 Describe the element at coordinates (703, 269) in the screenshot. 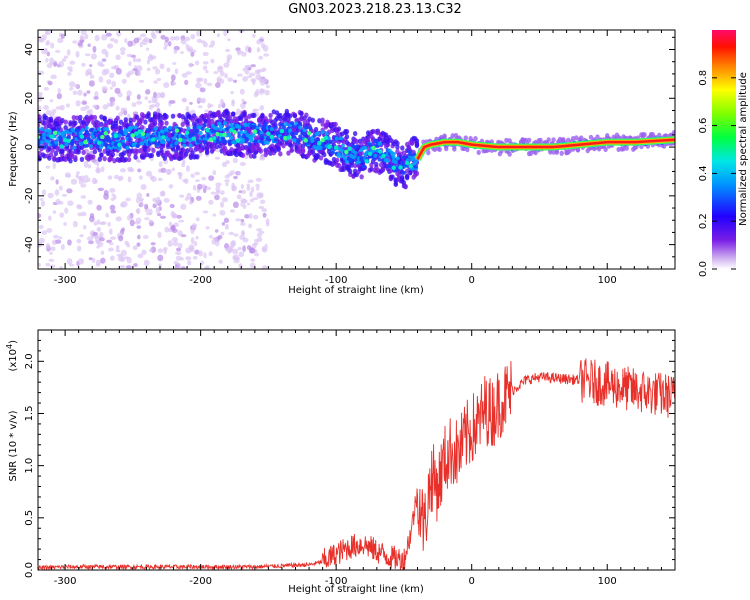

I see `colorbar-tick-label: 0.0` at that location.